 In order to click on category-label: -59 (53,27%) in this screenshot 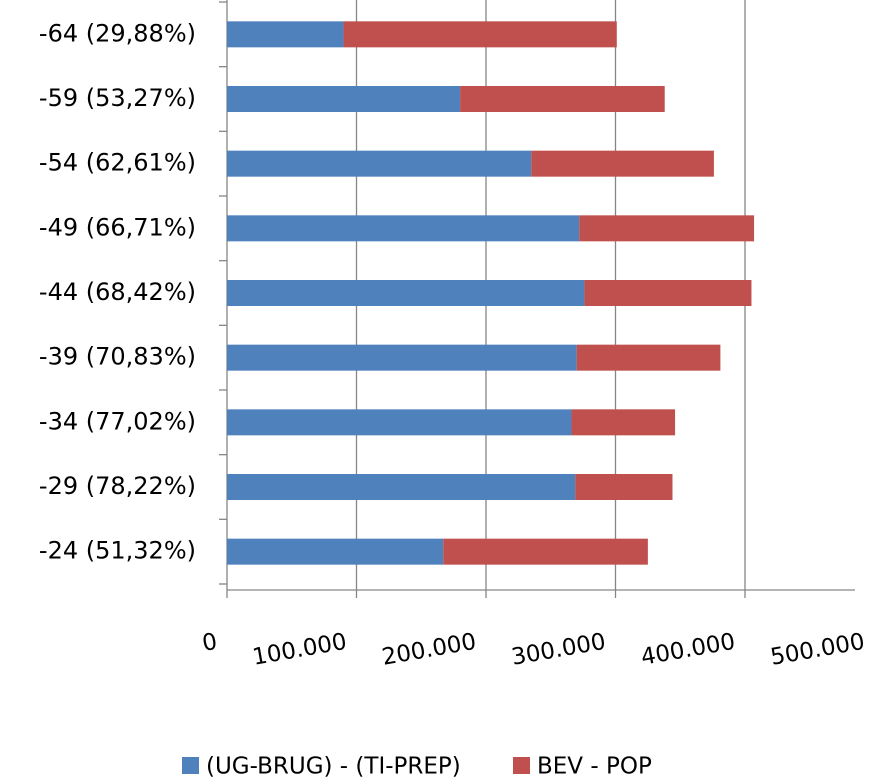, I will do `click(117, 98)`.